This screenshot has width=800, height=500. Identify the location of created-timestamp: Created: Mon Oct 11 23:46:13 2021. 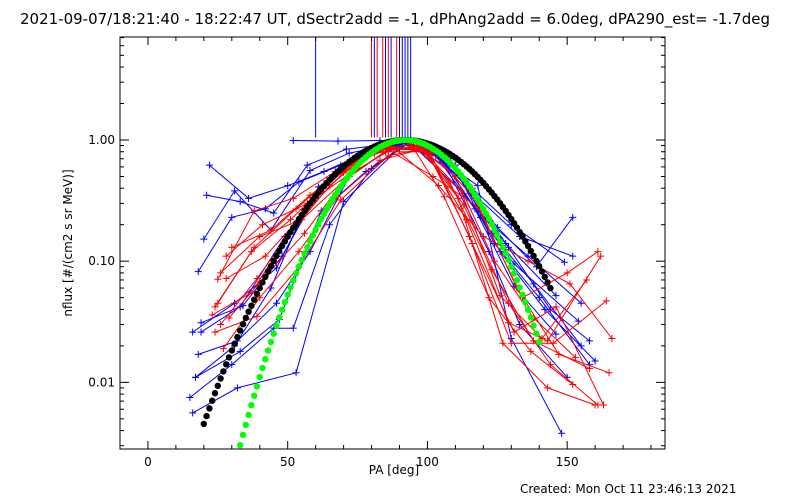
(628, 489).